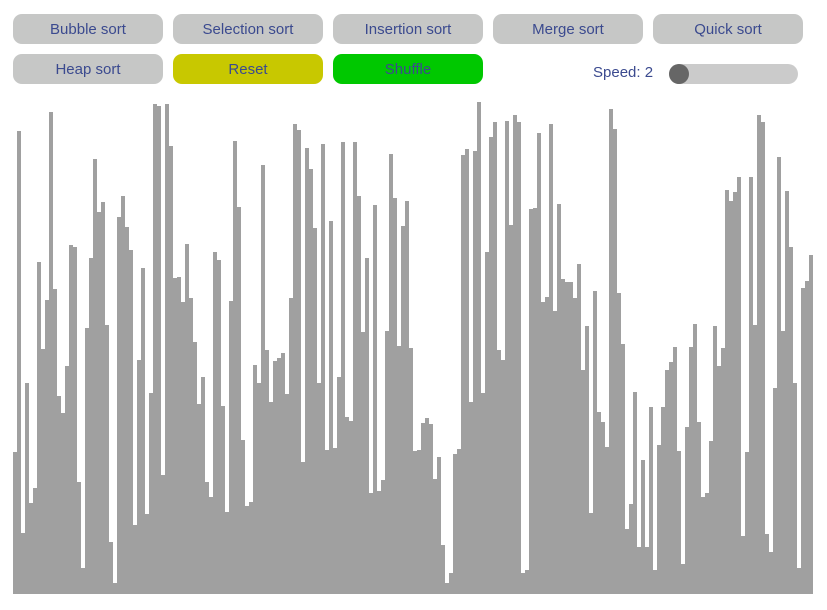 The width and height of the screenshot is (827, 610). Describe the element at coordinates (733, 74) in the screenshot. I see `speed-slider` at that location.